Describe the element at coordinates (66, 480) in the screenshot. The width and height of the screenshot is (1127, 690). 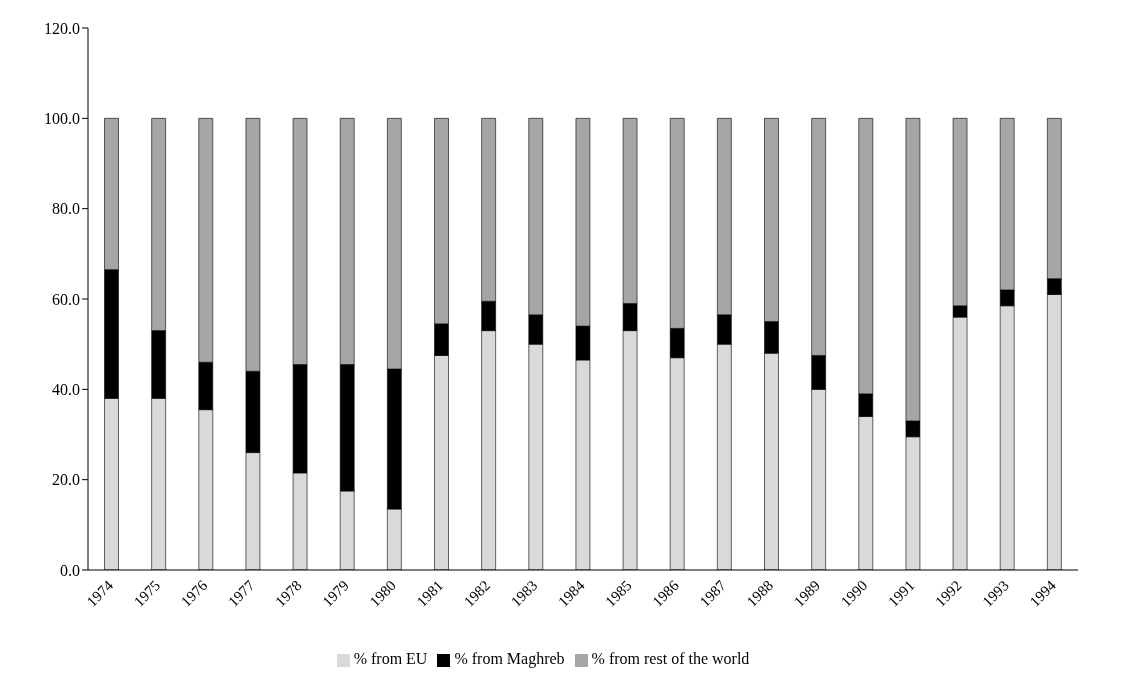
I see `y-tick-label: 20.0` at that location.